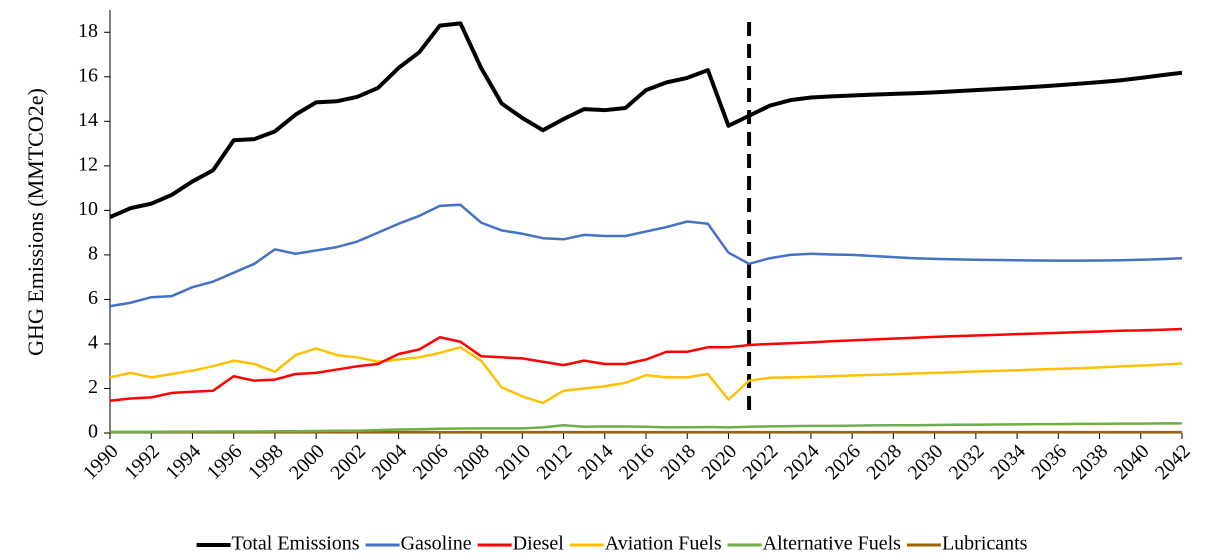 The width and height of the screenshot is (1224, 560). Describe the element at coordinates (266, 462) in the screenshot. I see `x-tick-label: 1998` at that location.